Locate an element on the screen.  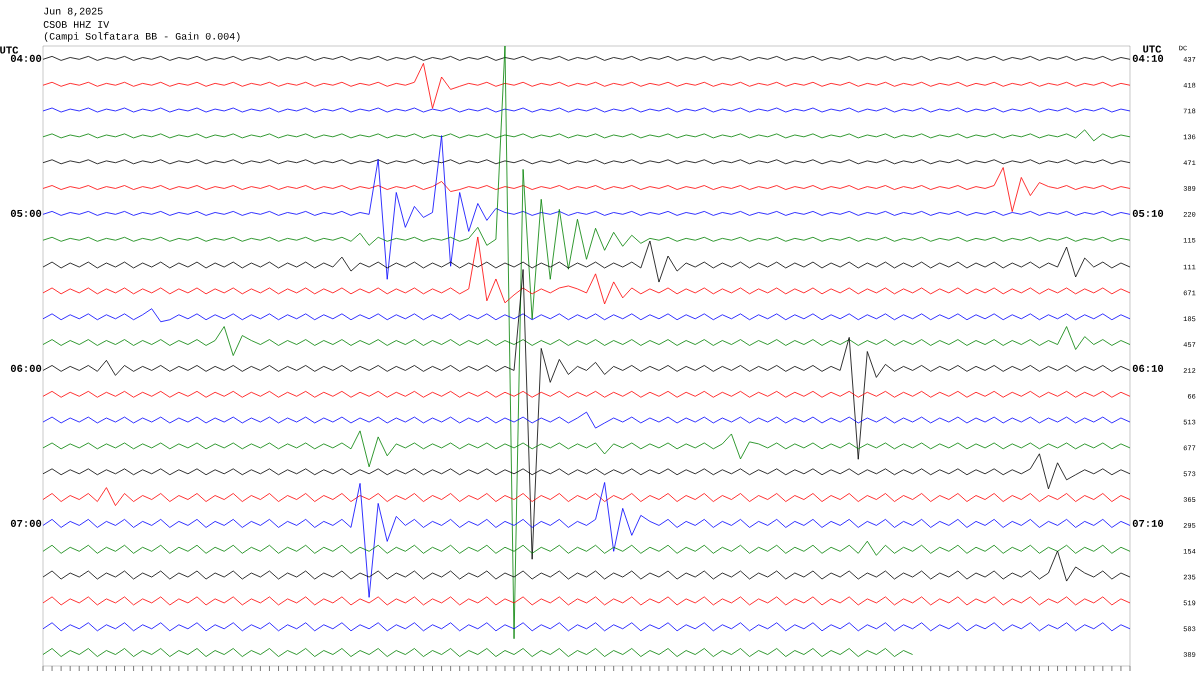
y-tick-label: 06:00 is located at coordinates (26, 368).